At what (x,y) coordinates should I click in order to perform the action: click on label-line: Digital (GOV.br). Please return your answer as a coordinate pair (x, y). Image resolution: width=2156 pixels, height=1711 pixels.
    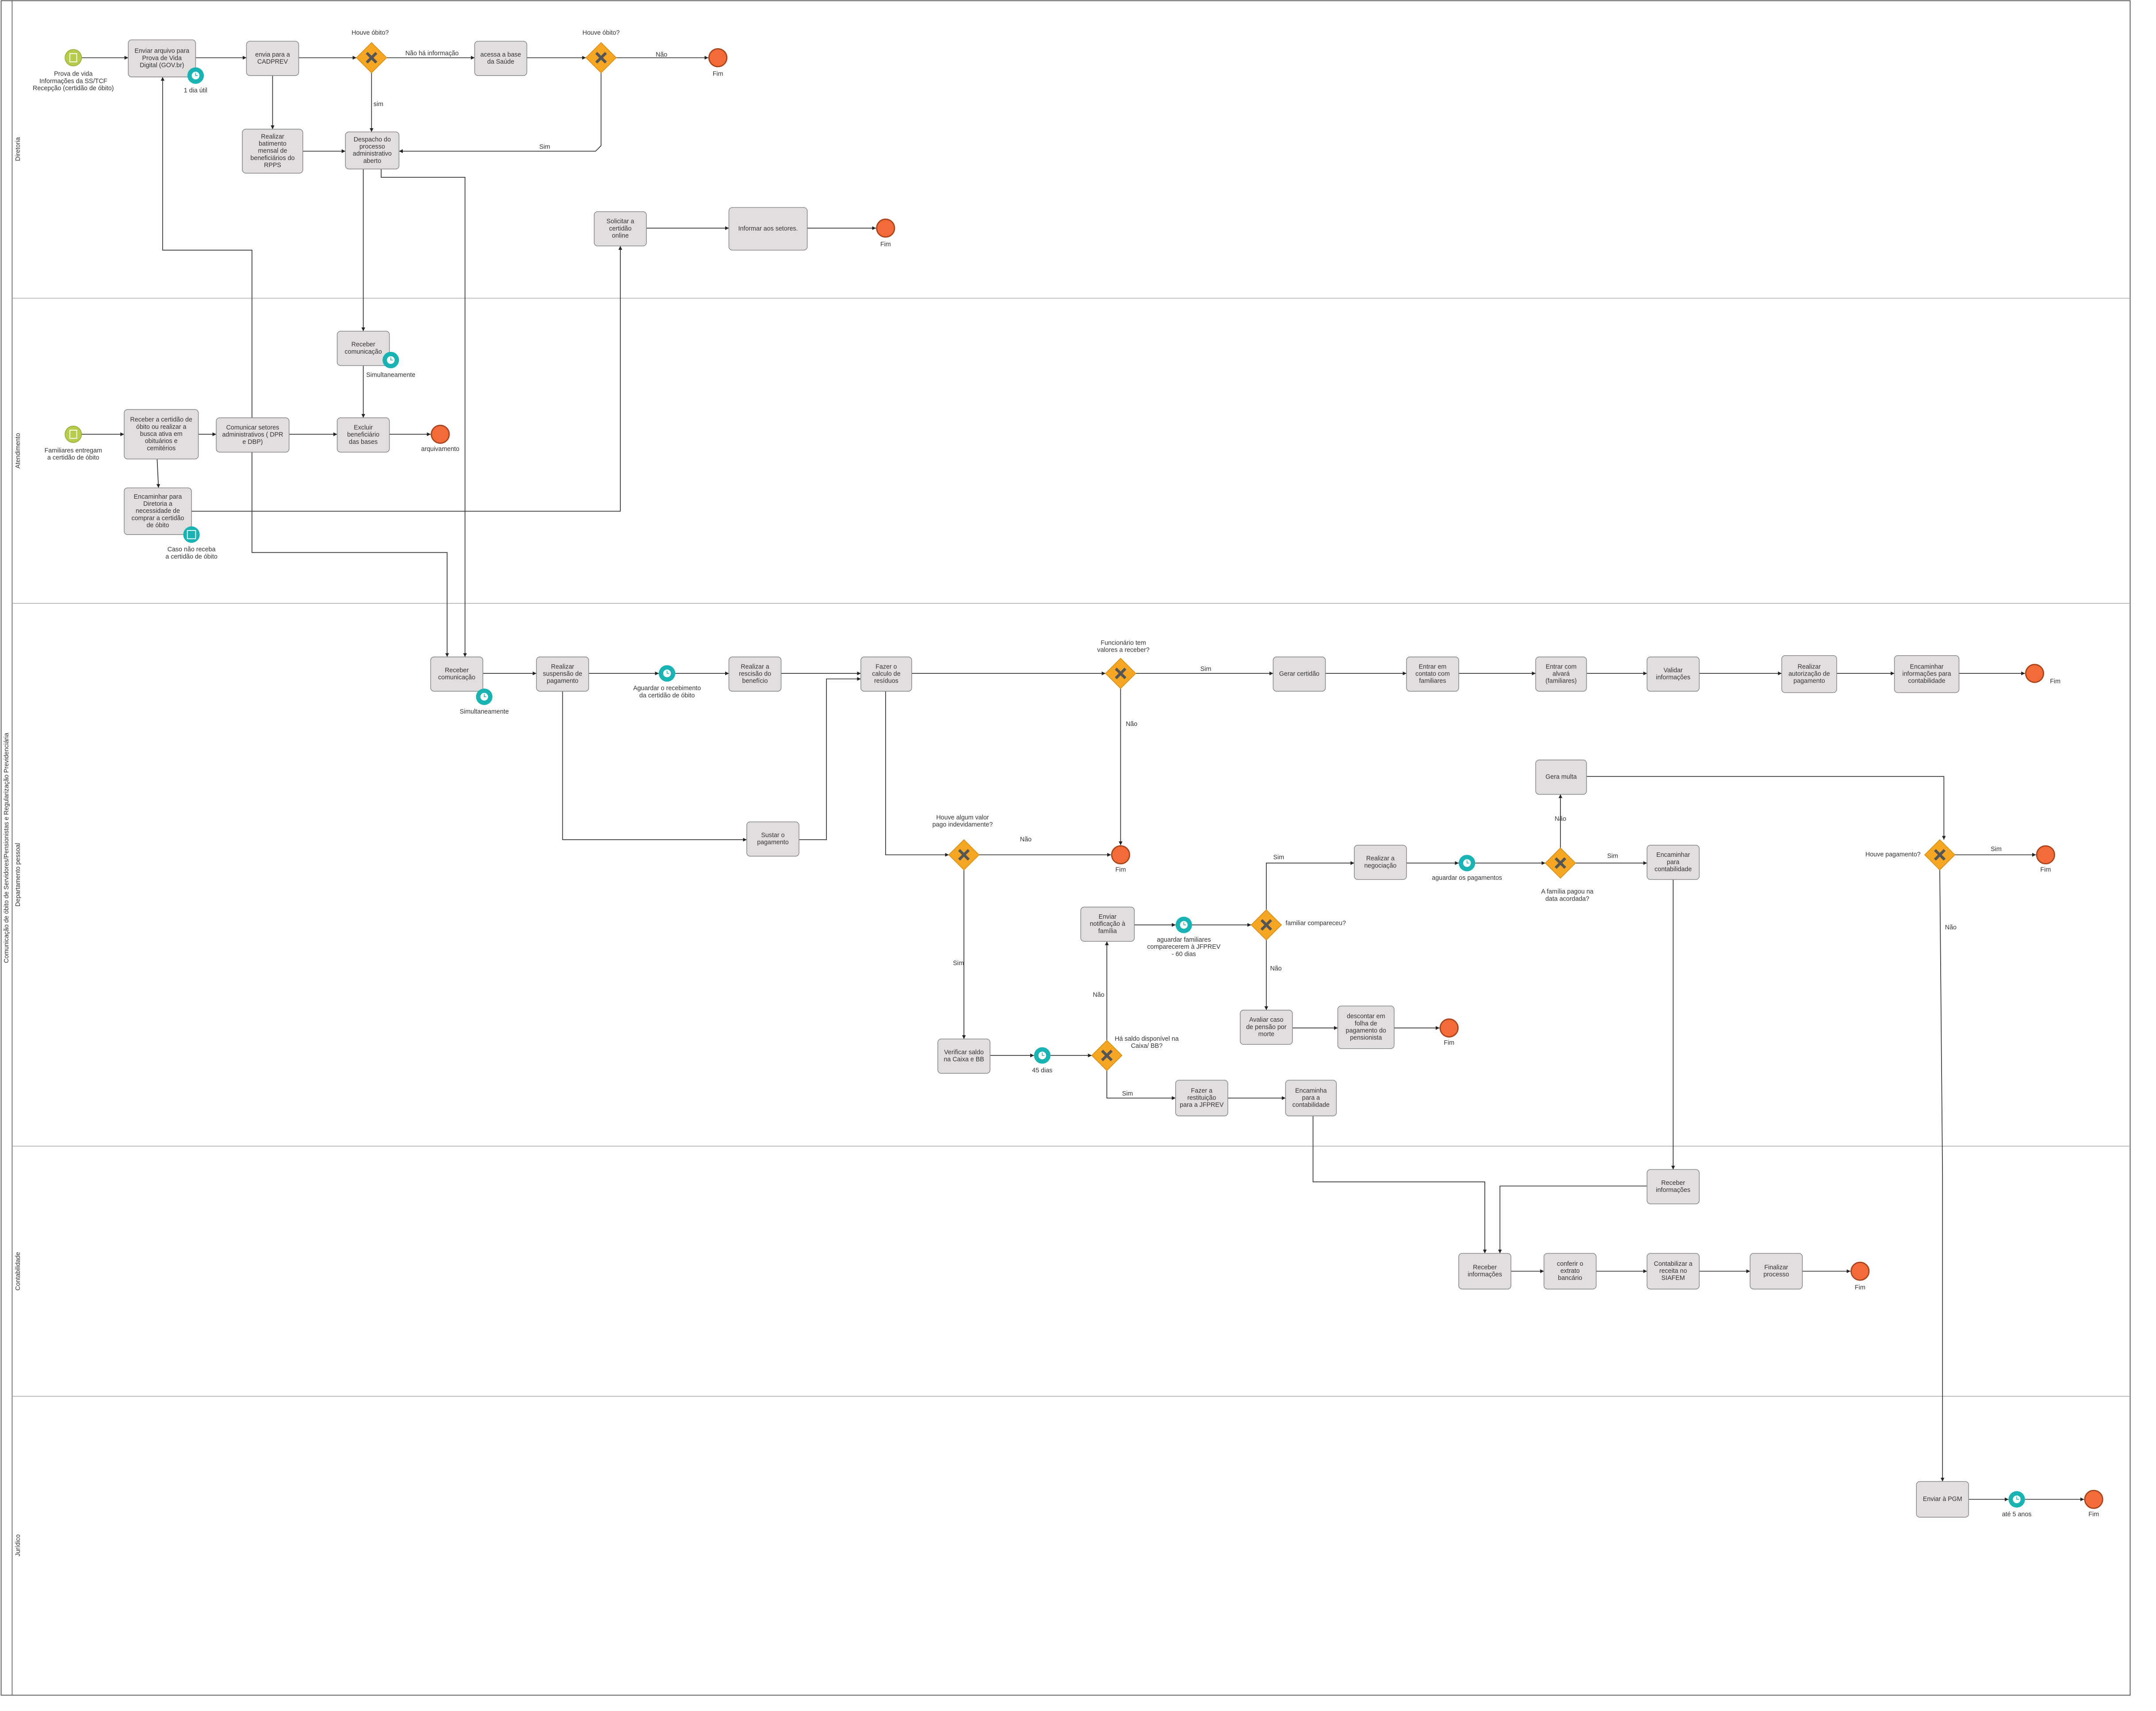
    Looking at the image, I should click on (162, 65).